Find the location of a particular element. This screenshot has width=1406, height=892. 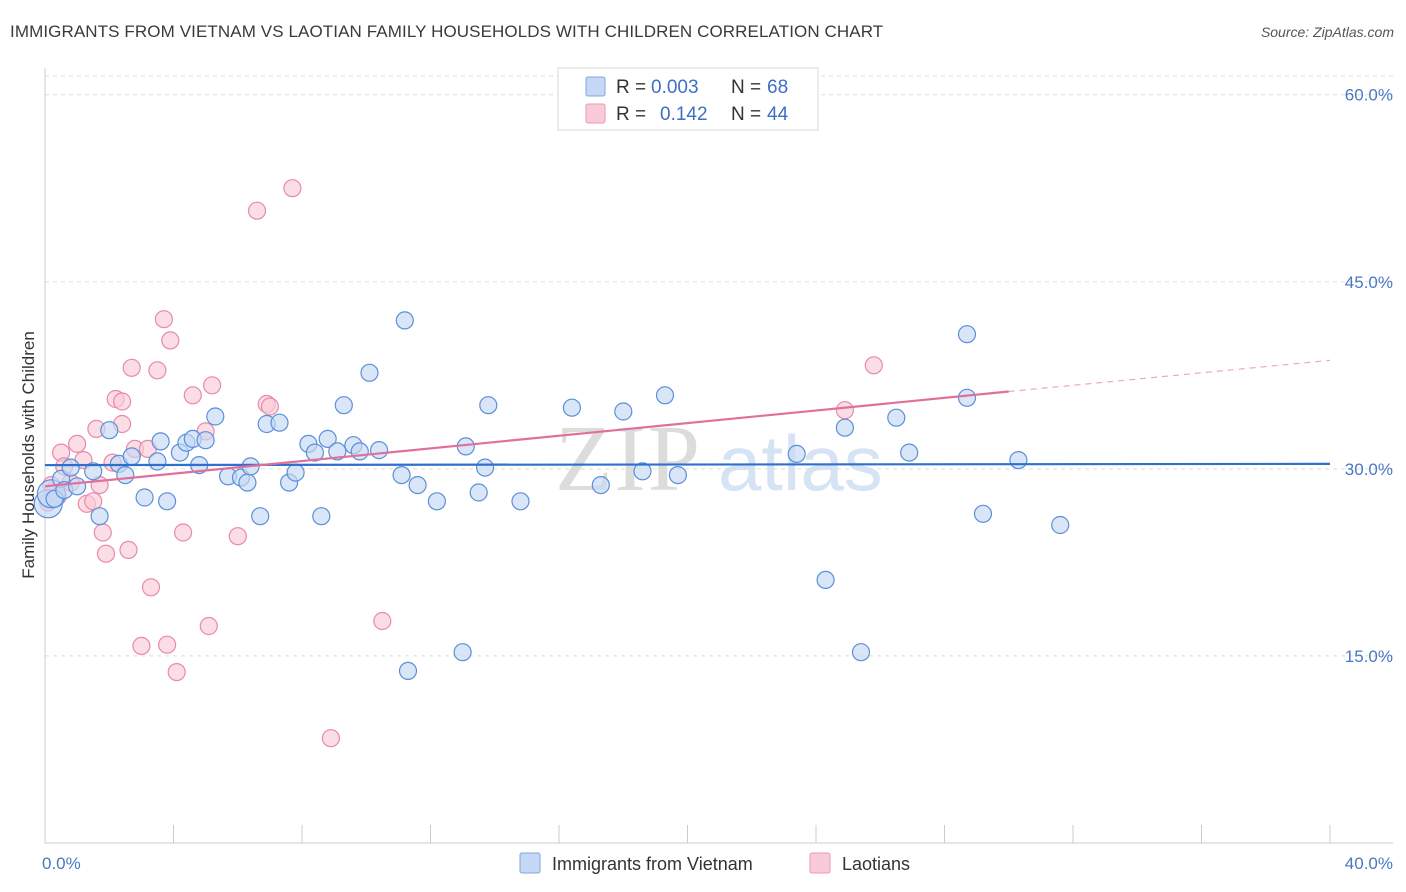

y-axis-title: Family Households with Children is located at coordinates (28, 455).